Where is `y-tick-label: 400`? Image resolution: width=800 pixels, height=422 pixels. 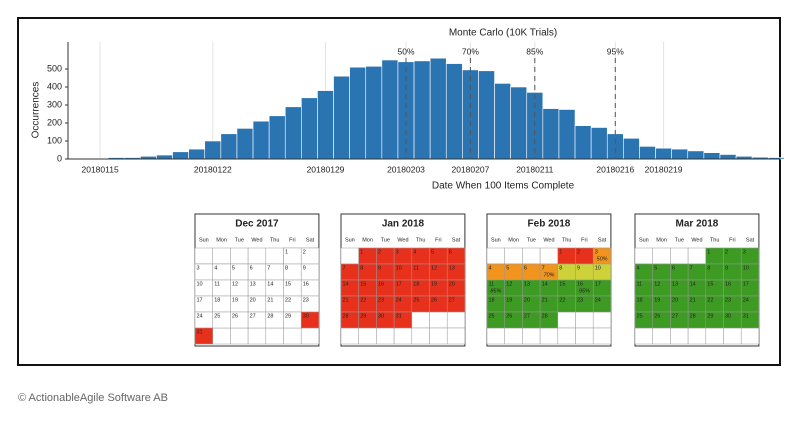 y-tick-label: 400 is located at coordinates (54, 86).